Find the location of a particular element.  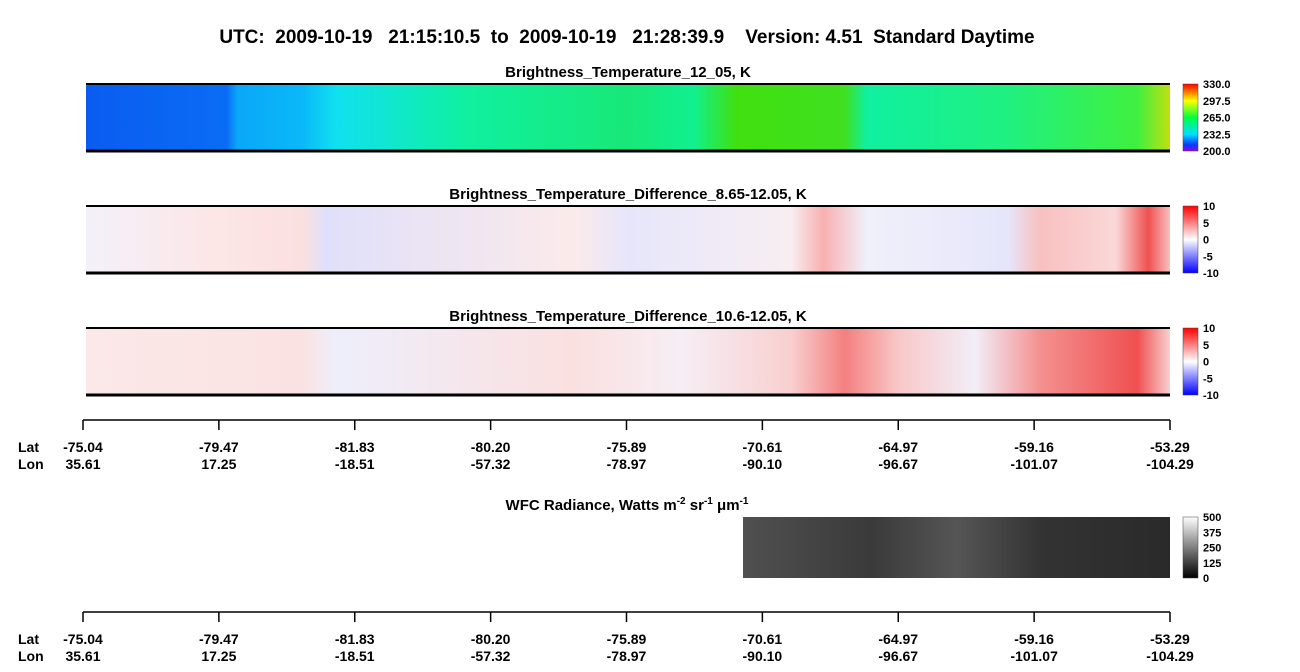

colorbar-tick-label: 375 is located at coordinates (1212, 533).